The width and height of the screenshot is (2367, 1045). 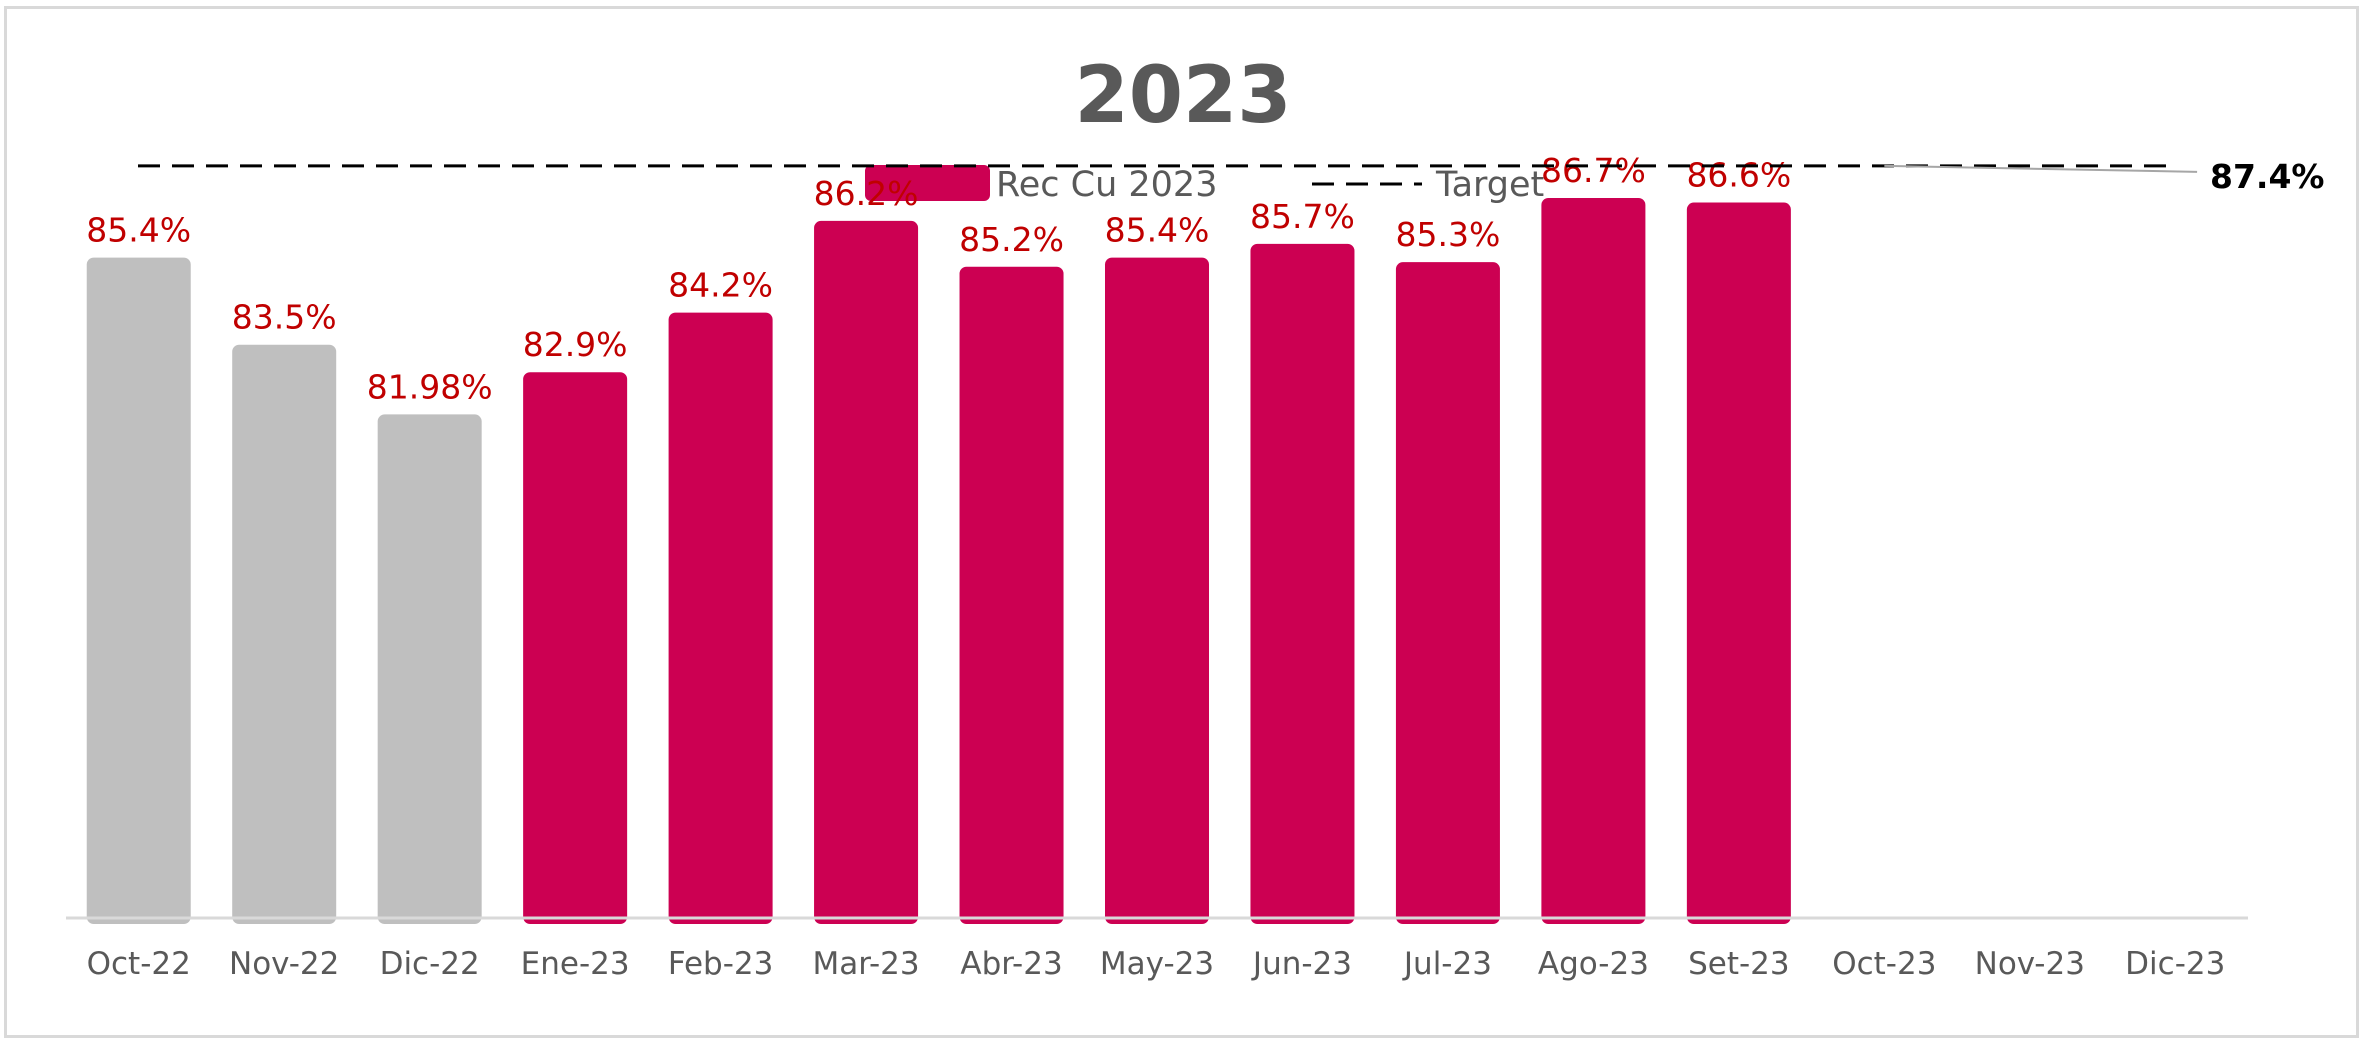 I want to click on data-label-nov-22: 83.5%, so click(x=284, y=317).